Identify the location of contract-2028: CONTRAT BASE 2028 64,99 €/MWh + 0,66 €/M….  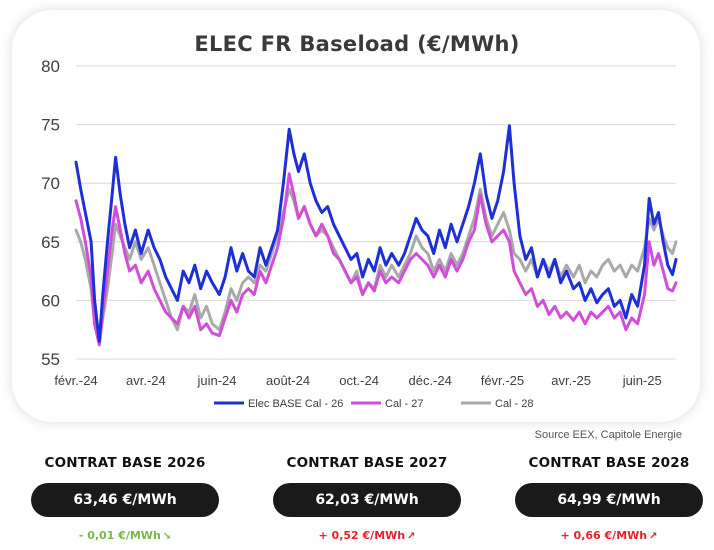
(609, 498).